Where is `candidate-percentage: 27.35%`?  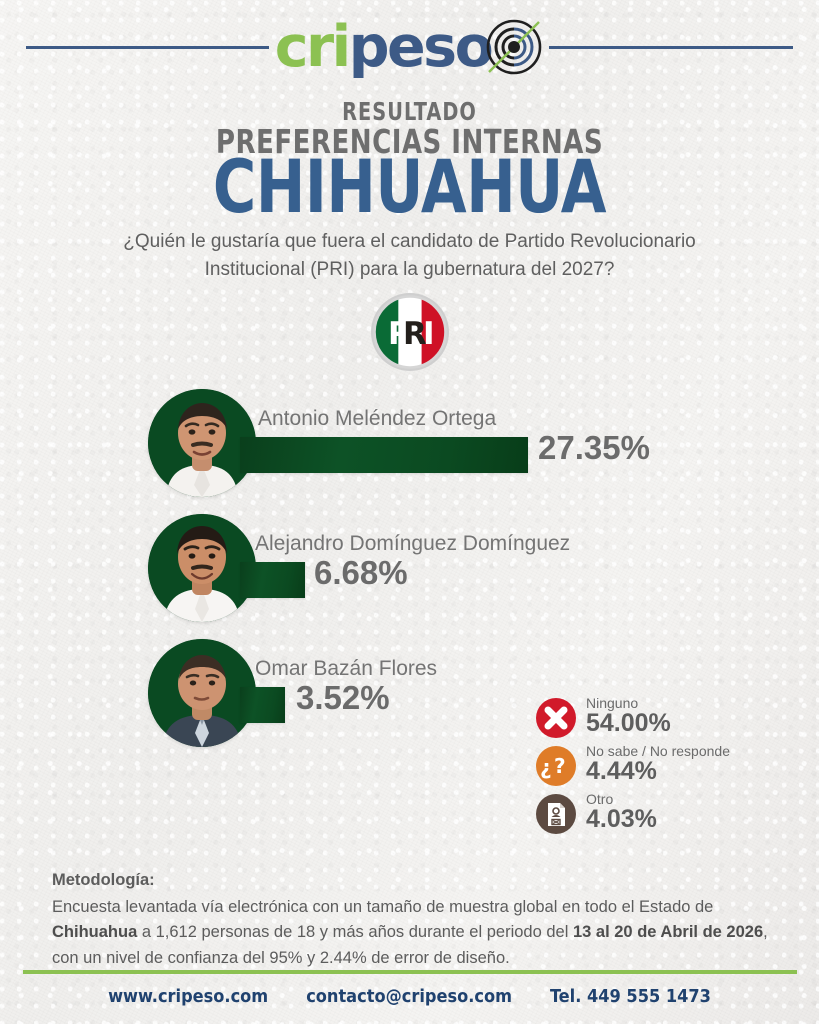
candidate-percentage: 27.35% is located at coordinates (594, 447).